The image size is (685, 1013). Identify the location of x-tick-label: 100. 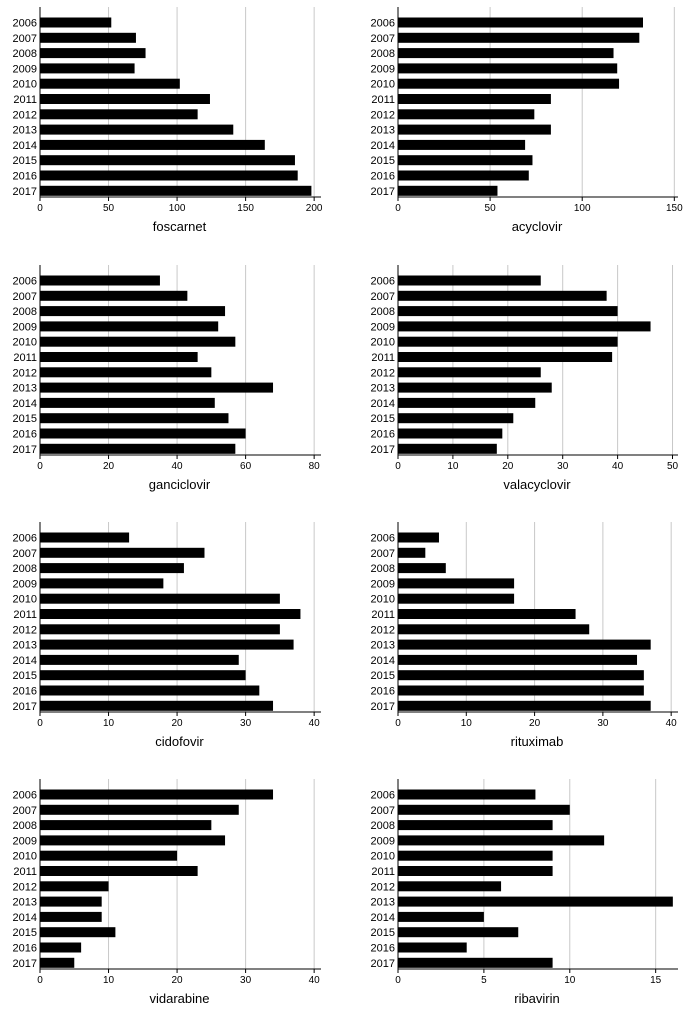
(177, 208).